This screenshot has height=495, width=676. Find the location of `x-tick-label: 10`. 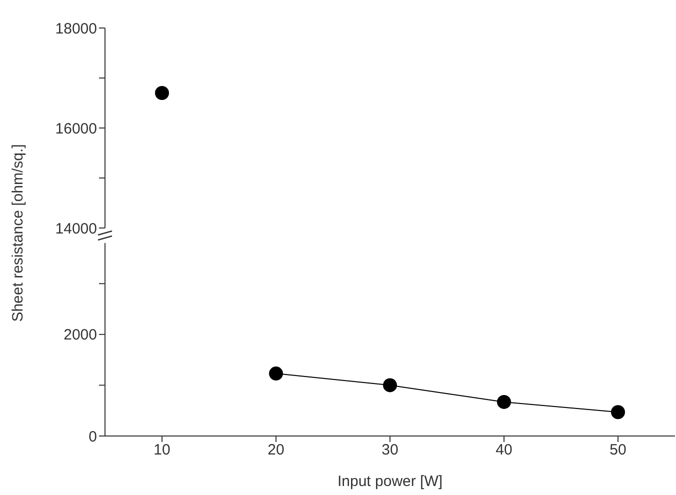

x-tick-label: 10 is located at coordinates (162, 450).